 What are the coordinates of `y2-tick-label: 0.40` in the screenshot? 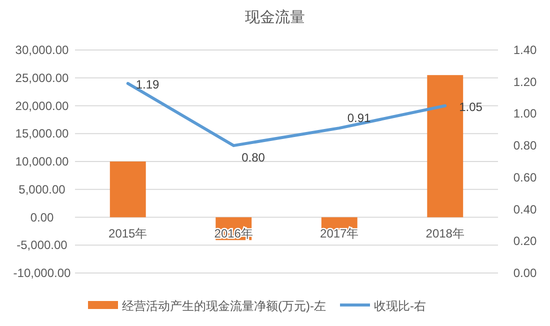 It's located at (525, 209).